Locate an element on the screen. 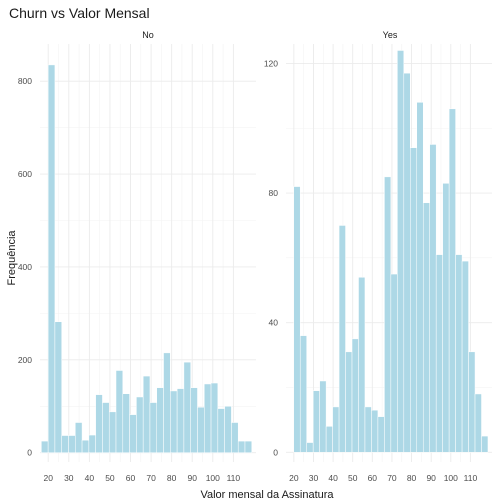 This screenshot has height=504, width=504. y-tick-label-no: 400 is located at coordinates (25, 267).